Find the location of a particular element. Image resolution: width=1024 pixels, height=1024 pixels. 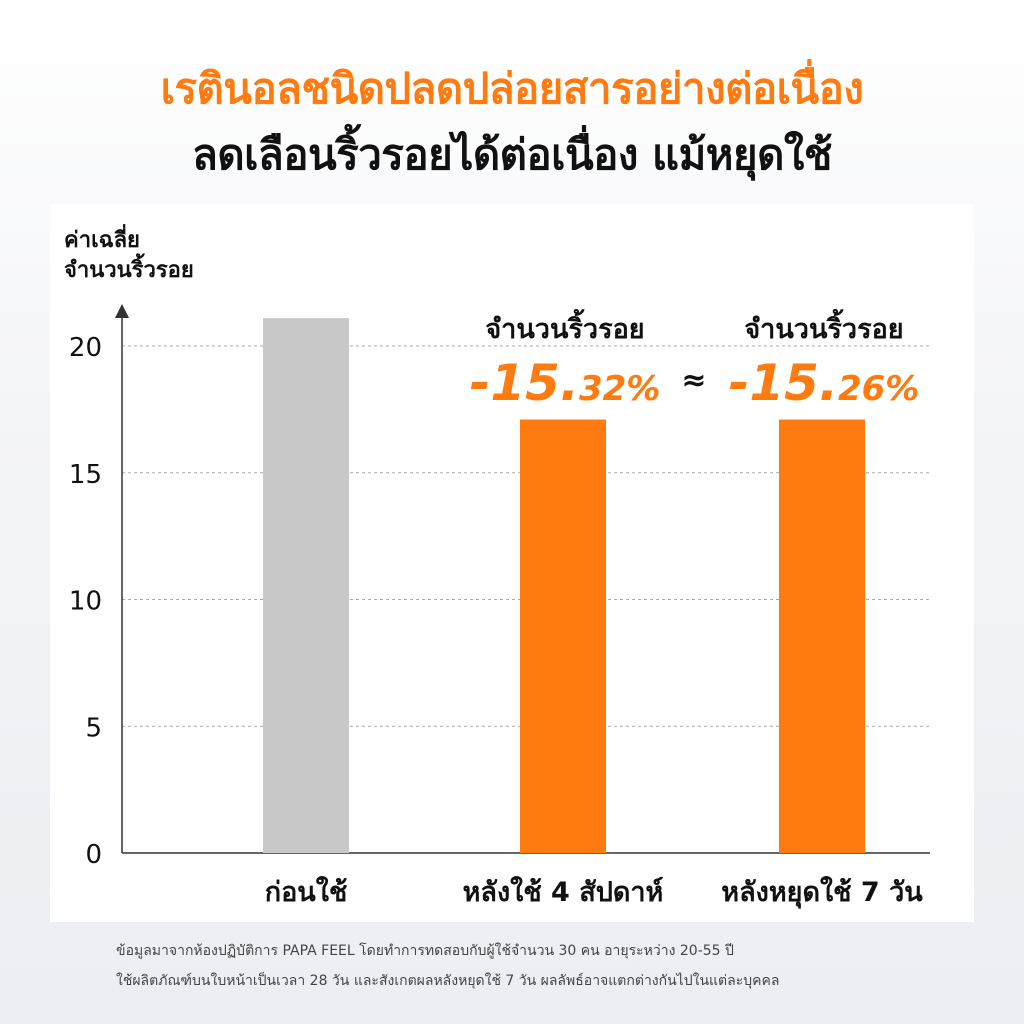

x-tick-label: หลังใช้ 4 สัปดาห์ is located at coordinates (563, 892).